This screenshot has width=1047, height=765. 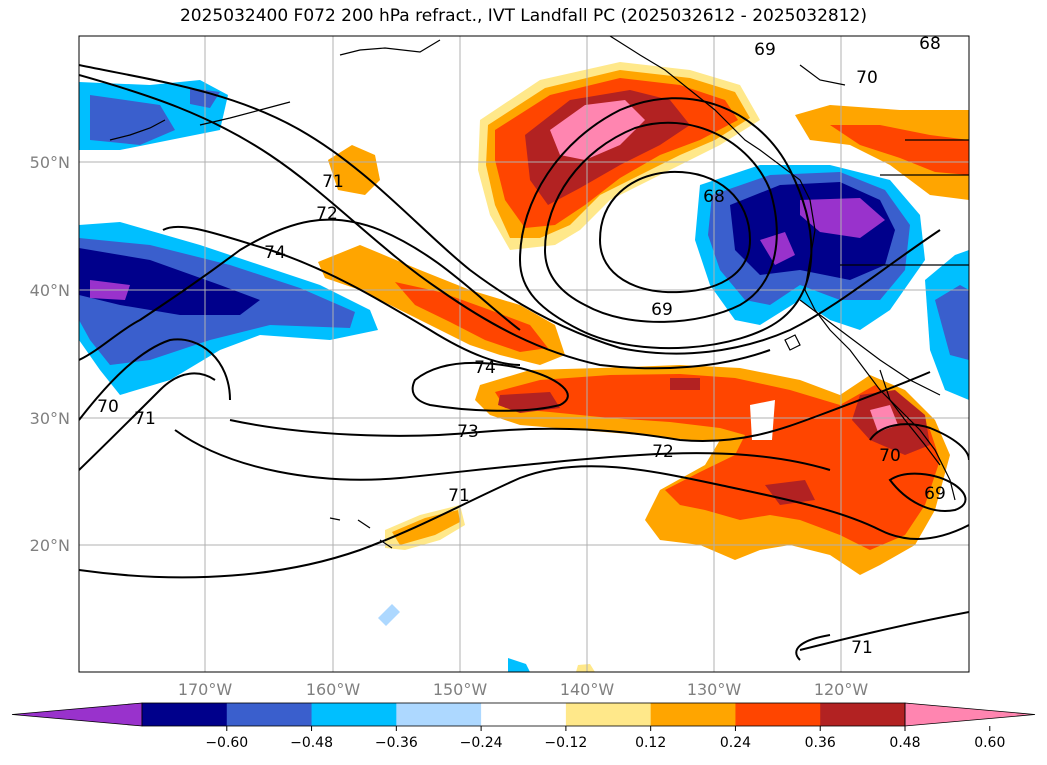 What do you see at coordinates (841, 689) in the screenshot?
I see `lon-label: 120°W` at bounding box center [841, 689].